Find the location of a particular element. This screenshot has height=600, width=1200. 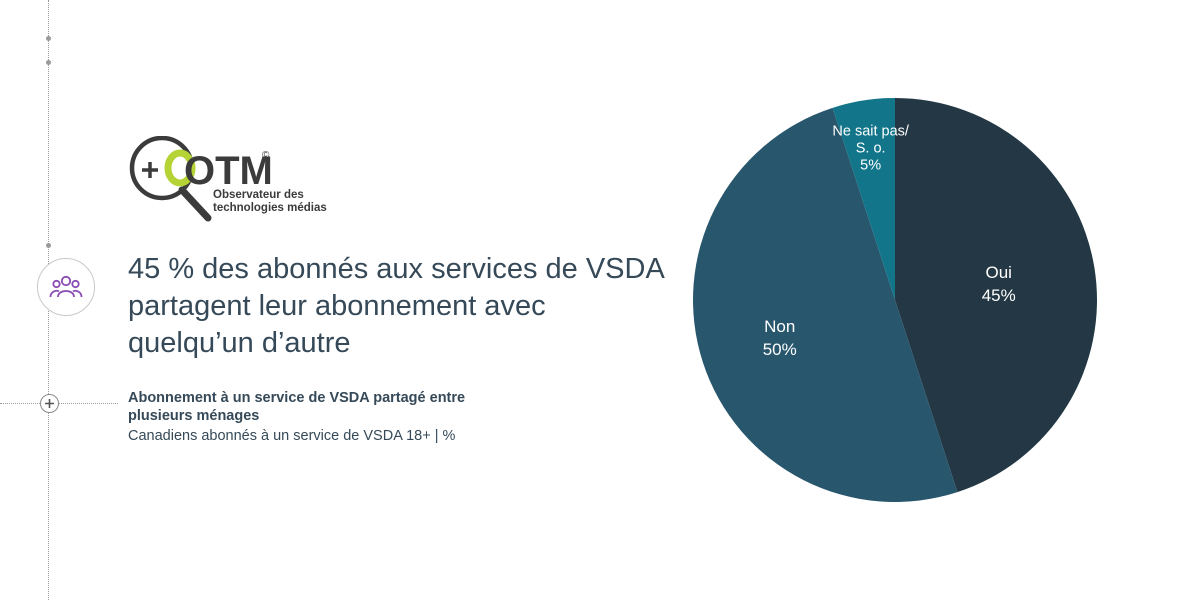

slice-value-label-oui: 45% is located at coordinates (999, 295).